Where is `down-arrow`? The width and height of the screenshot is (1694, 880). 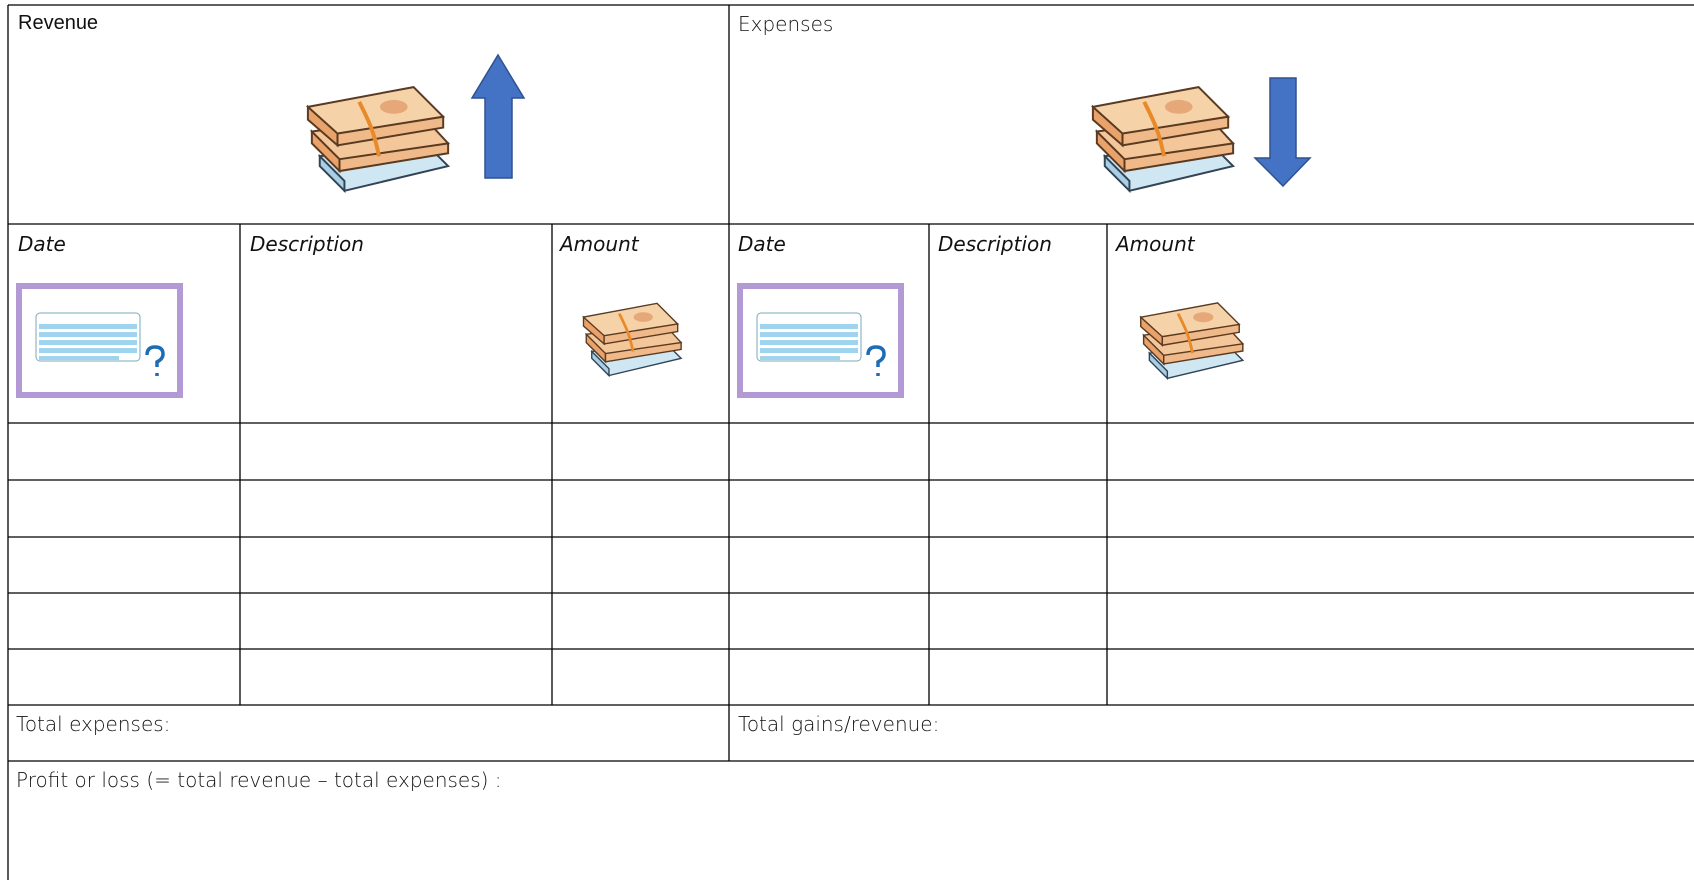 down-arrow is located at coordinates (1282, 132).